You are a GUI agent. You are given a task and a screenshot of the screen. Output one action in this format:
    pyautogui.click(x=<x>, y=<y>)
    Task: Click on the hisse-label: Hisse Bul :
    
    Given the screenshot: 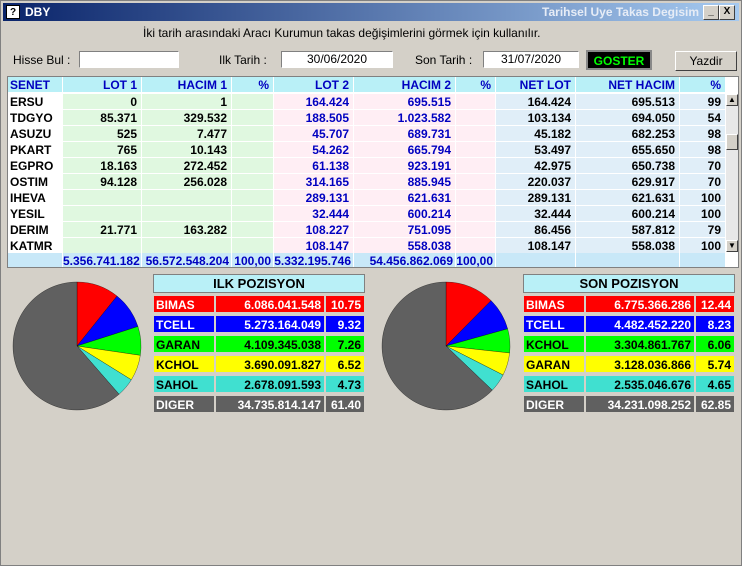 What is the action you would take?
    pyautogui.click(x=42, y=60)
    